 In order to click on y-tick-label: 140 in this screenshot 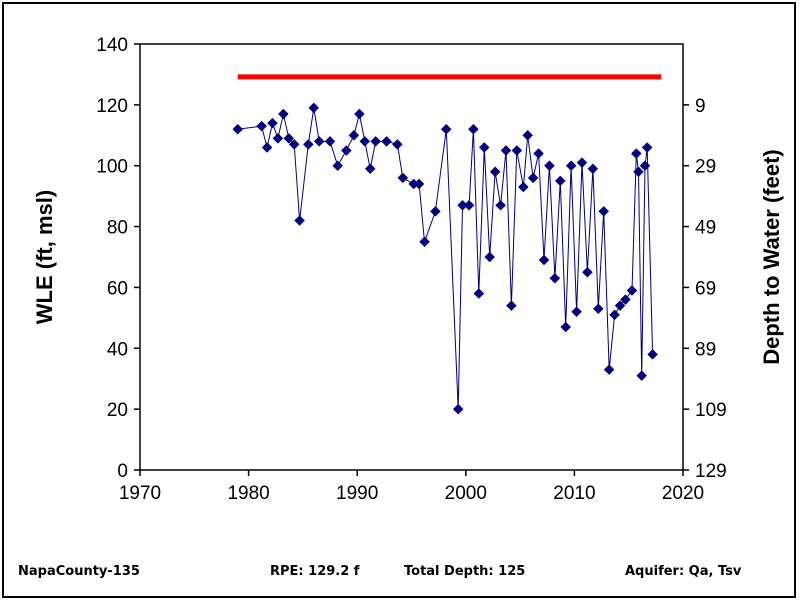, I will do `click(112, 45)`.